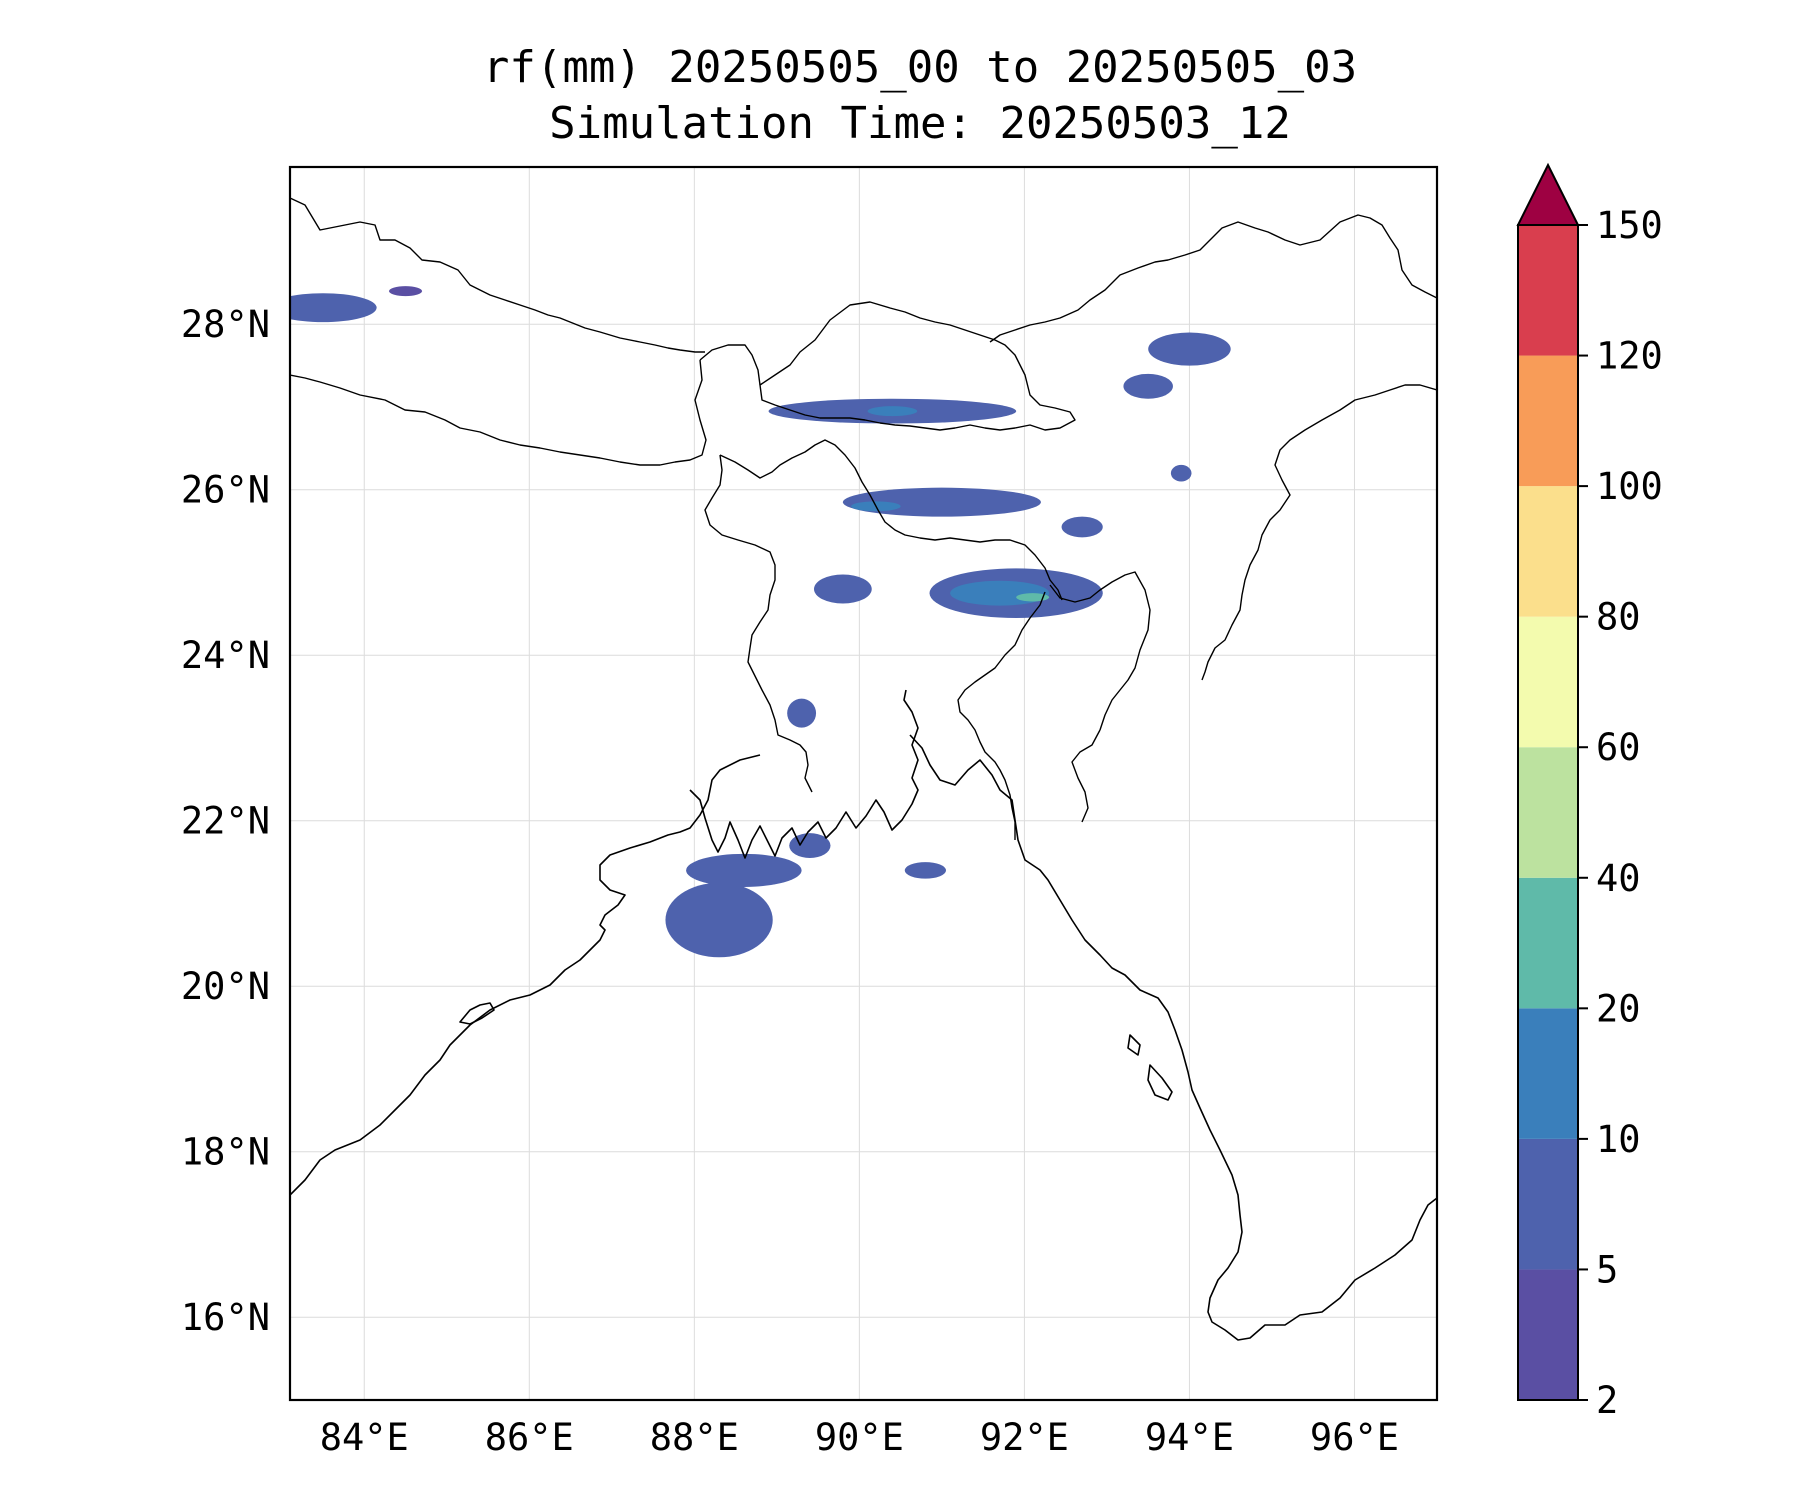 The height and width of the screenshot is (1500, 1800). Describe the element at coordinates (1319, 532) in the screenshot. I see `border-india-myanmar-northeast` at that location.